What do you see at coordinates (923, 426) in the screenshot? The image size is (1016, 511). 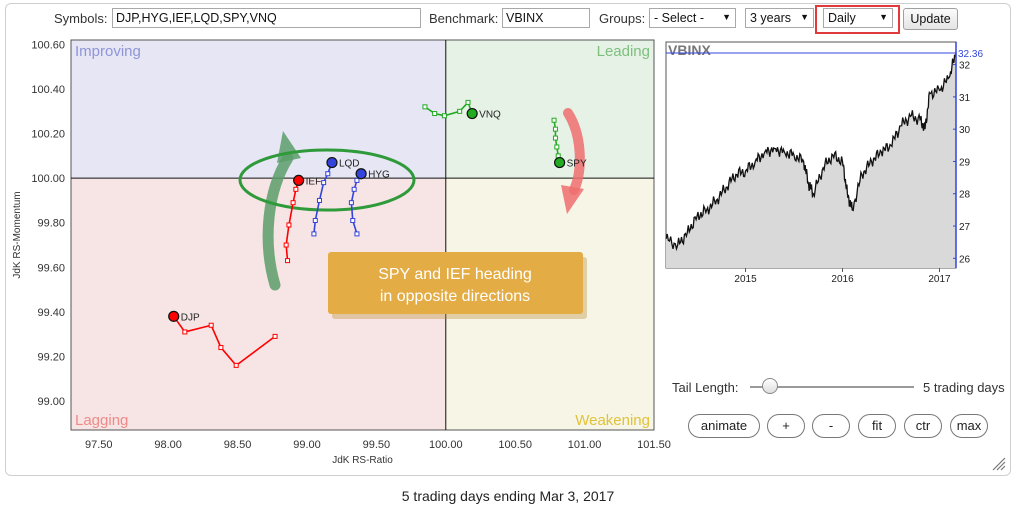 I see `center-button: ctr` at bounding box center [923, 426].